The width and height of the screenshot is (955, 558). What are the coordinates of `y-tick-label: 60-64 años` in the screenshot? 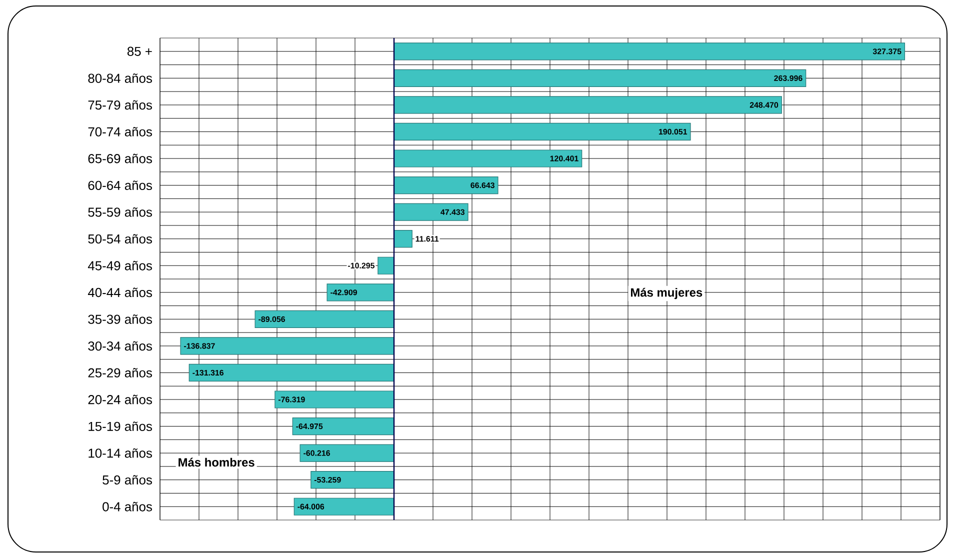 It's located at (120, 185).